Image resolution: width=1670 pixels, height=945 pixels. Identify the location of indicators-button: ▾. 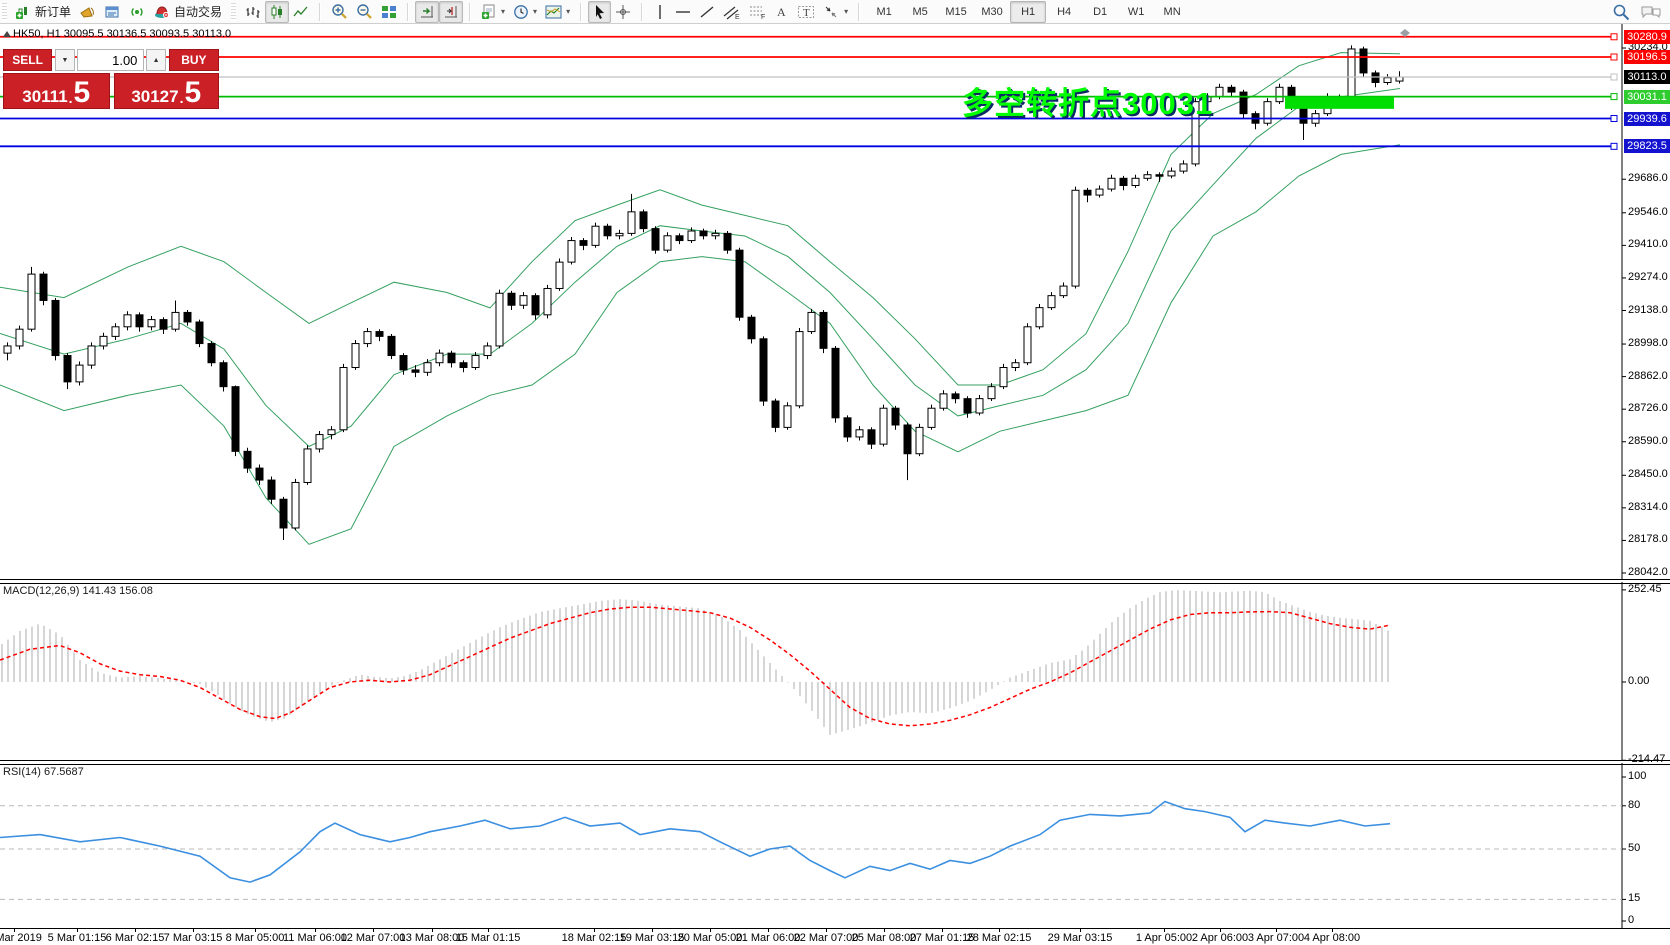
(493, 12).